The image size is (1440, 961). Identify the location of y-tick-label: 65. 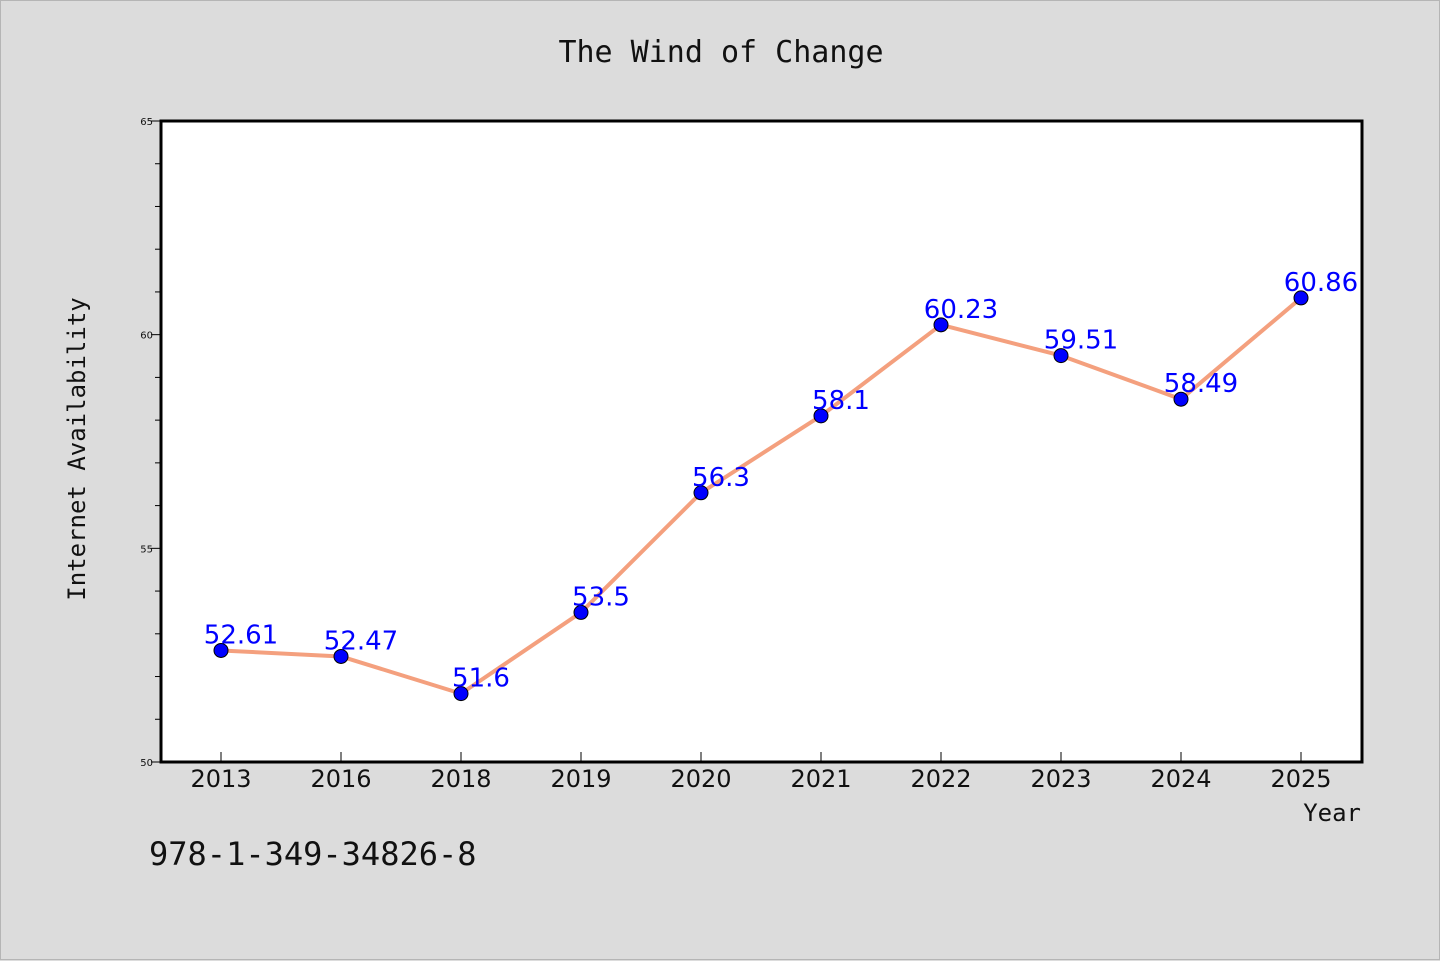
(146, 122).